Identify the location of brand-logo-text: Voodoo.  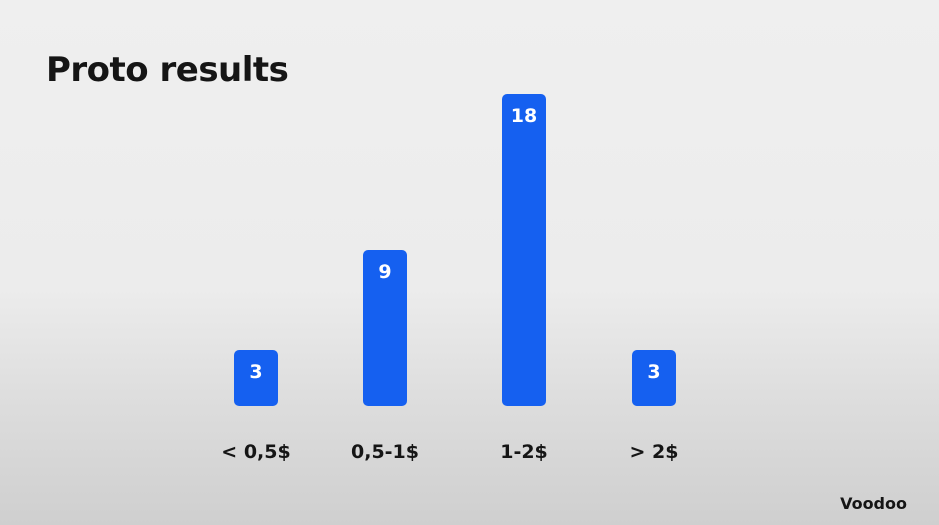
(873, 503).